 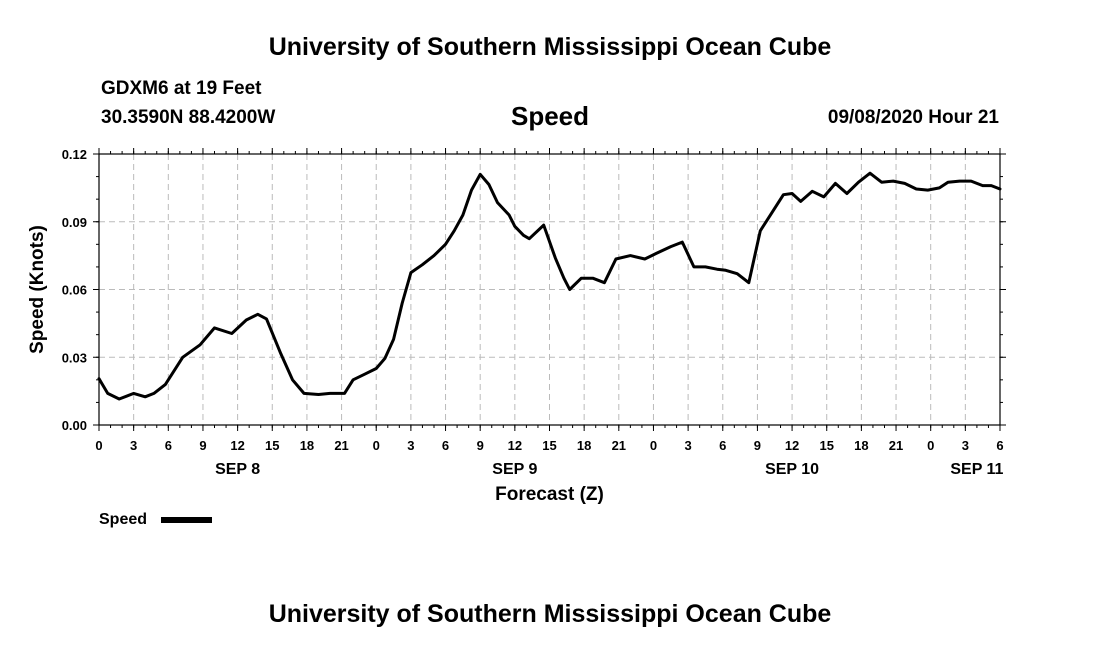 I want to click on day-label: SEP 11, so click(x=976, y=469).